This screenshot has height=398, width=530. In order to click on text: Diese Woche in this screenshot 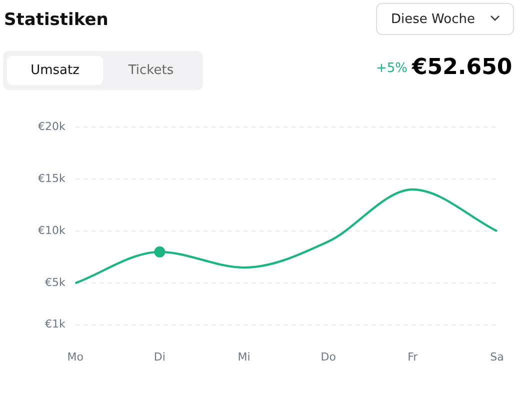, I will do `click(433, 19)`.